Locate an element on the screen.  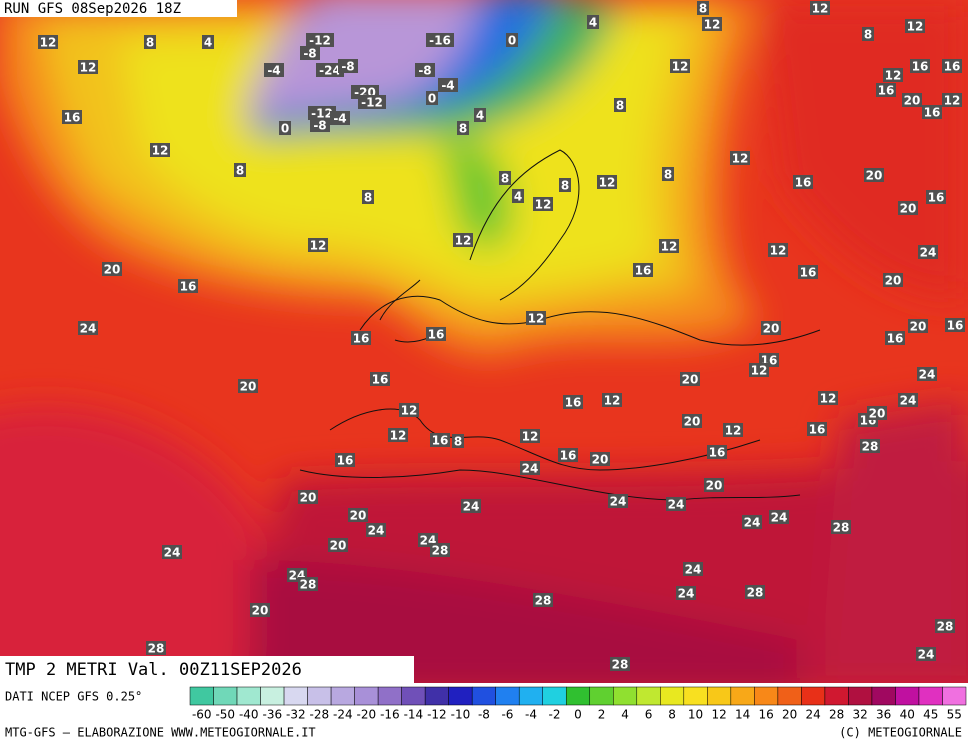
legend-label: -8 is located at coordinates (484, 715).